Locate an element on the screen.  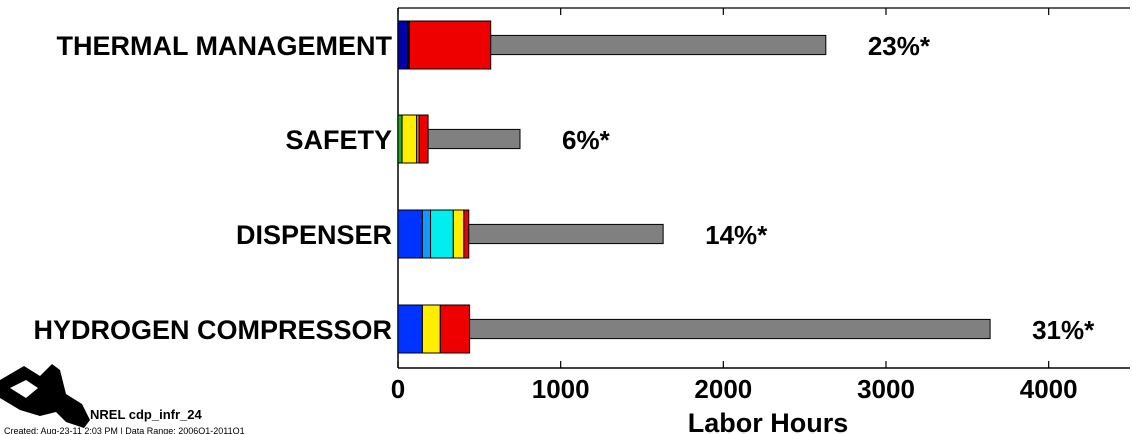
x-tick-label: 2000 is located at coordinates (723, 389).